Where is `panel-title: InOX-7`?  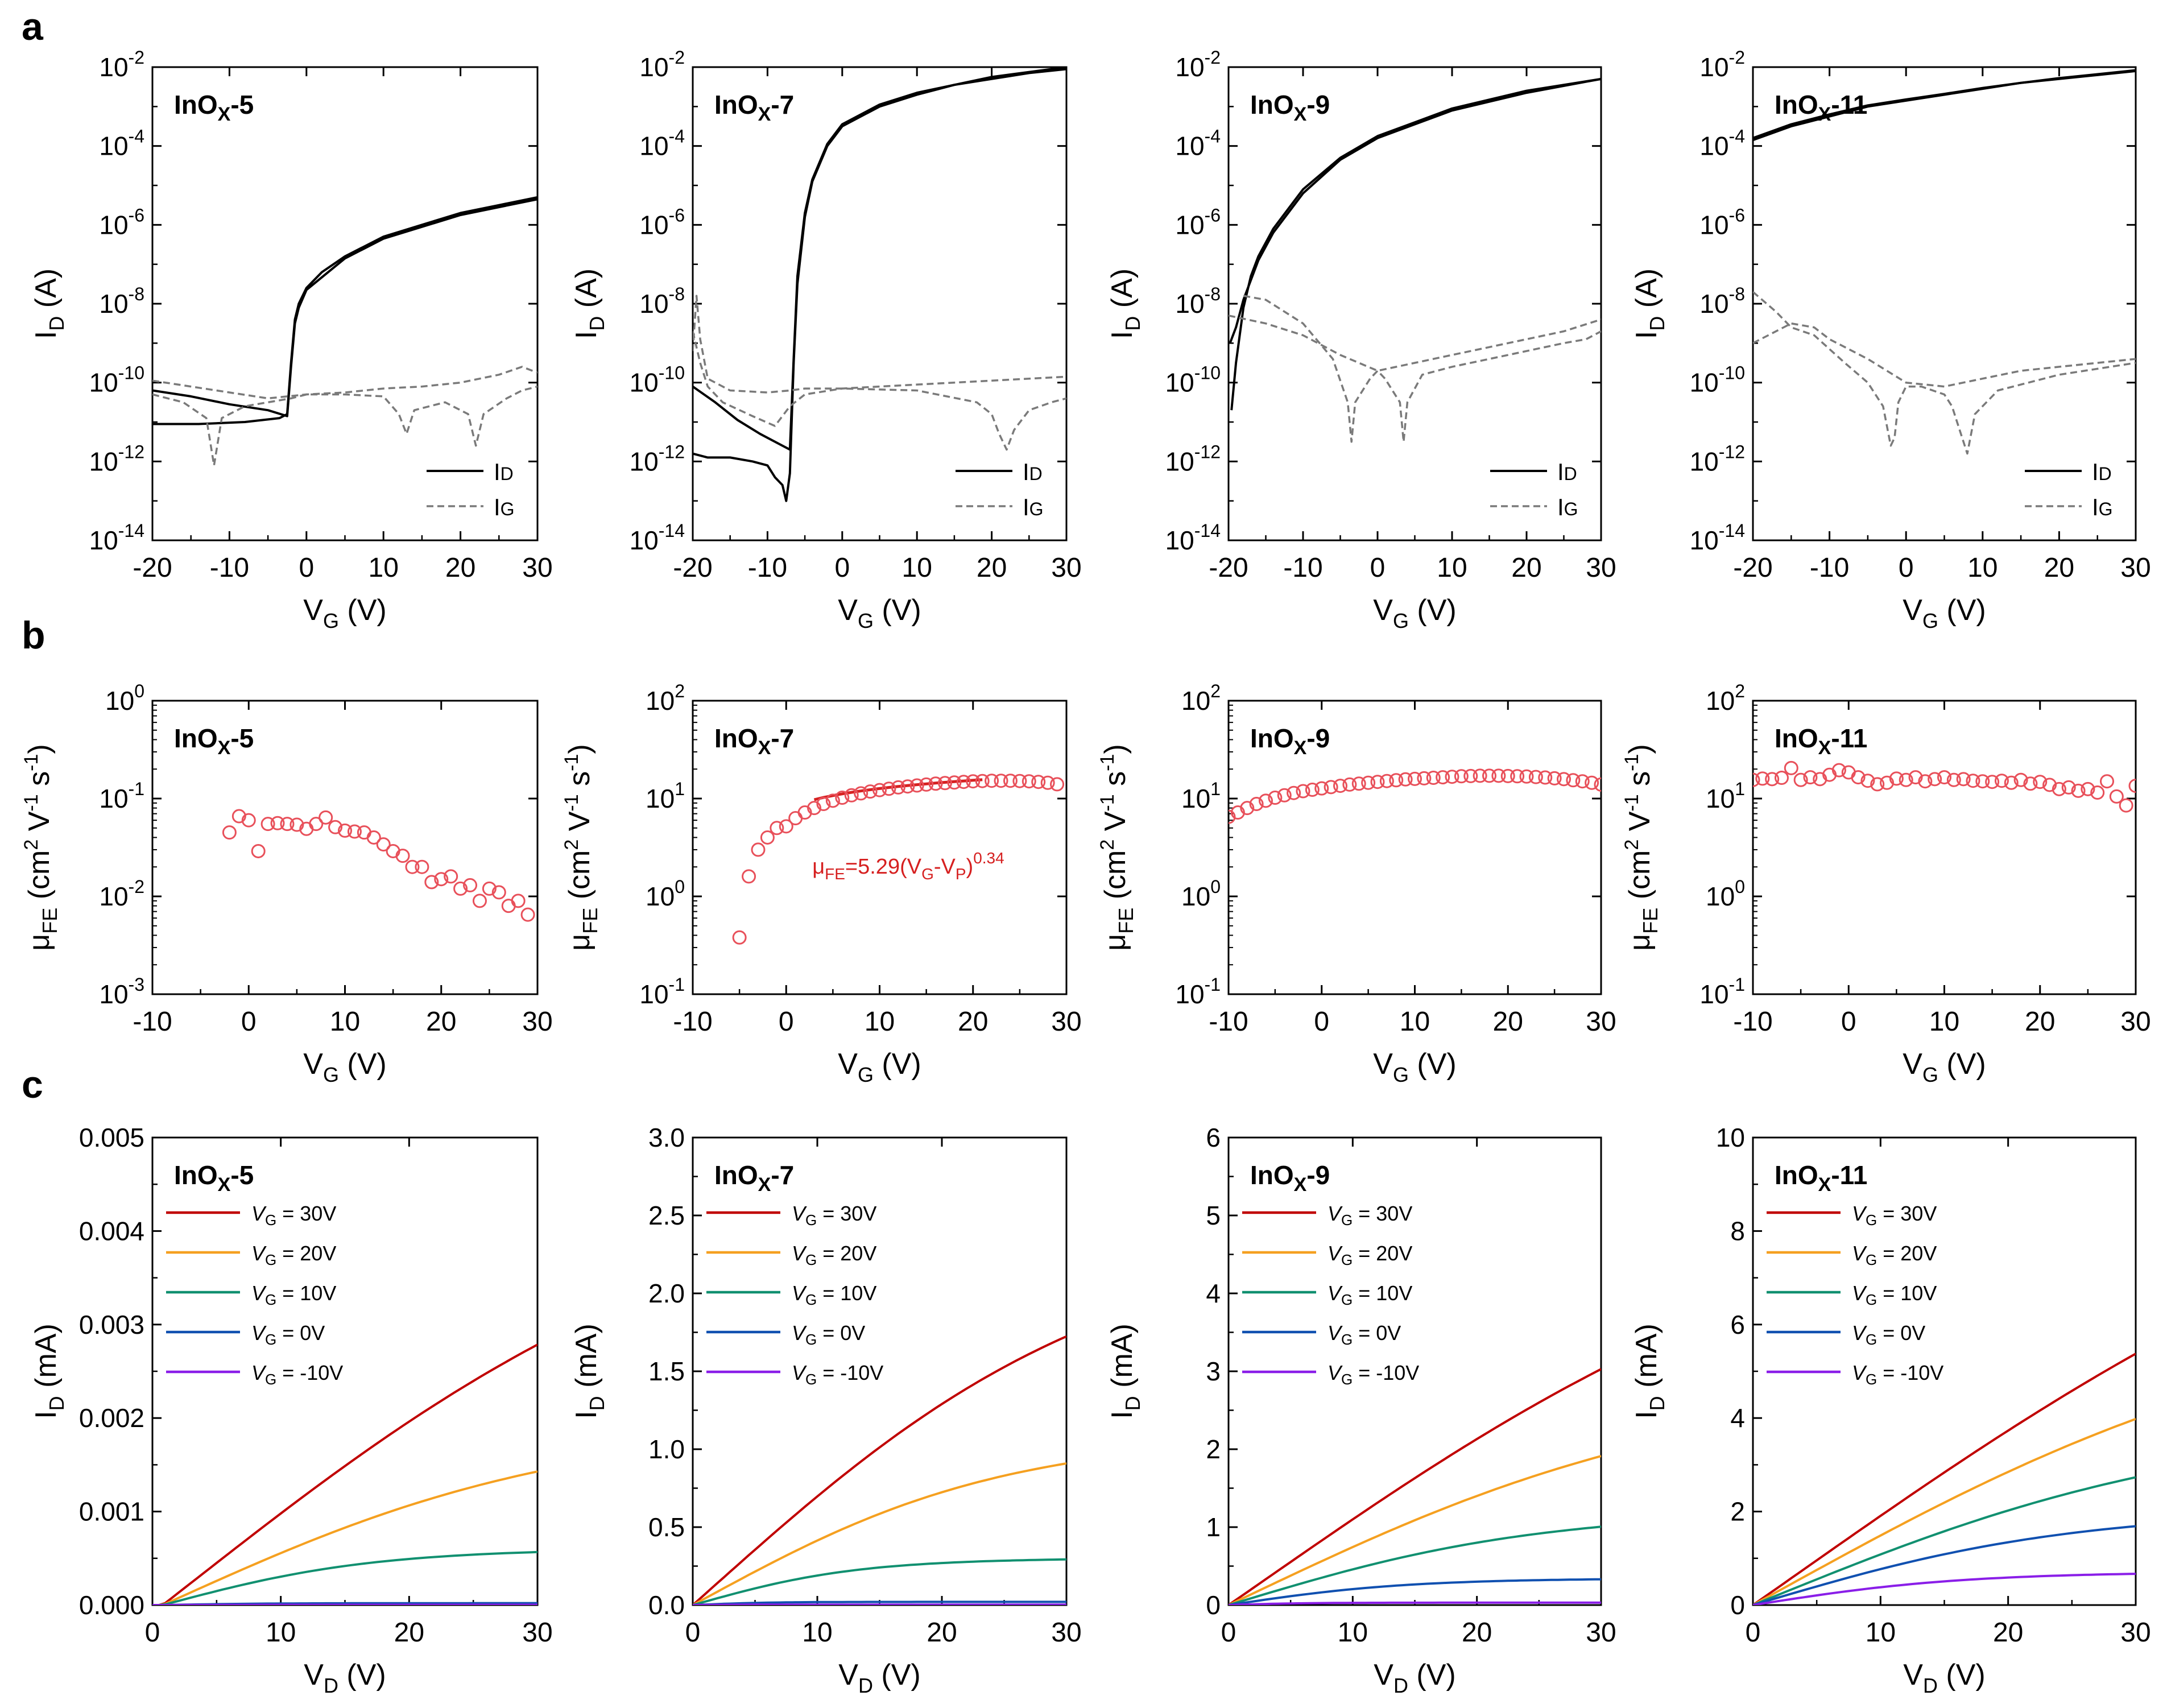
panel-title: InOX-7 is located at coordinates (754, 741).